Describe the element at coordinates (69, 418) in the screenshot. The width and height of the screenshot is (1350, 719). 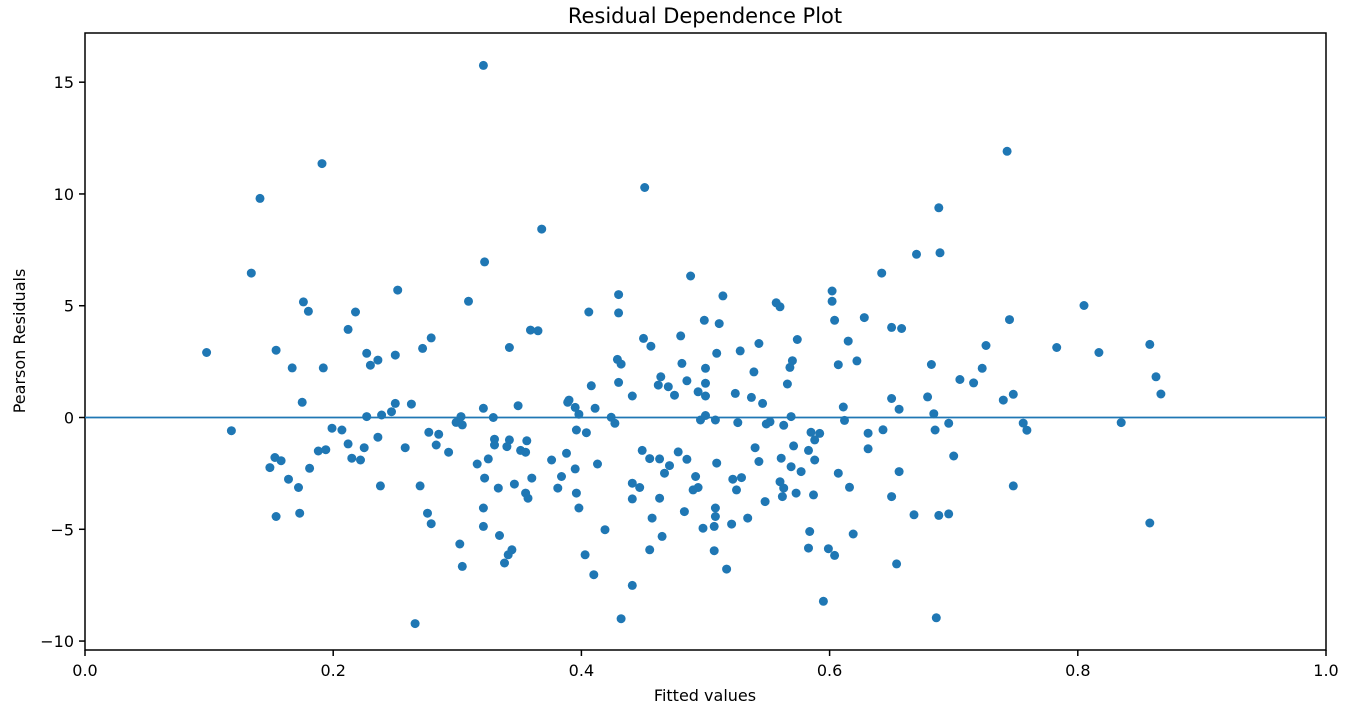
I see `y-tick-label: 0` at that location.